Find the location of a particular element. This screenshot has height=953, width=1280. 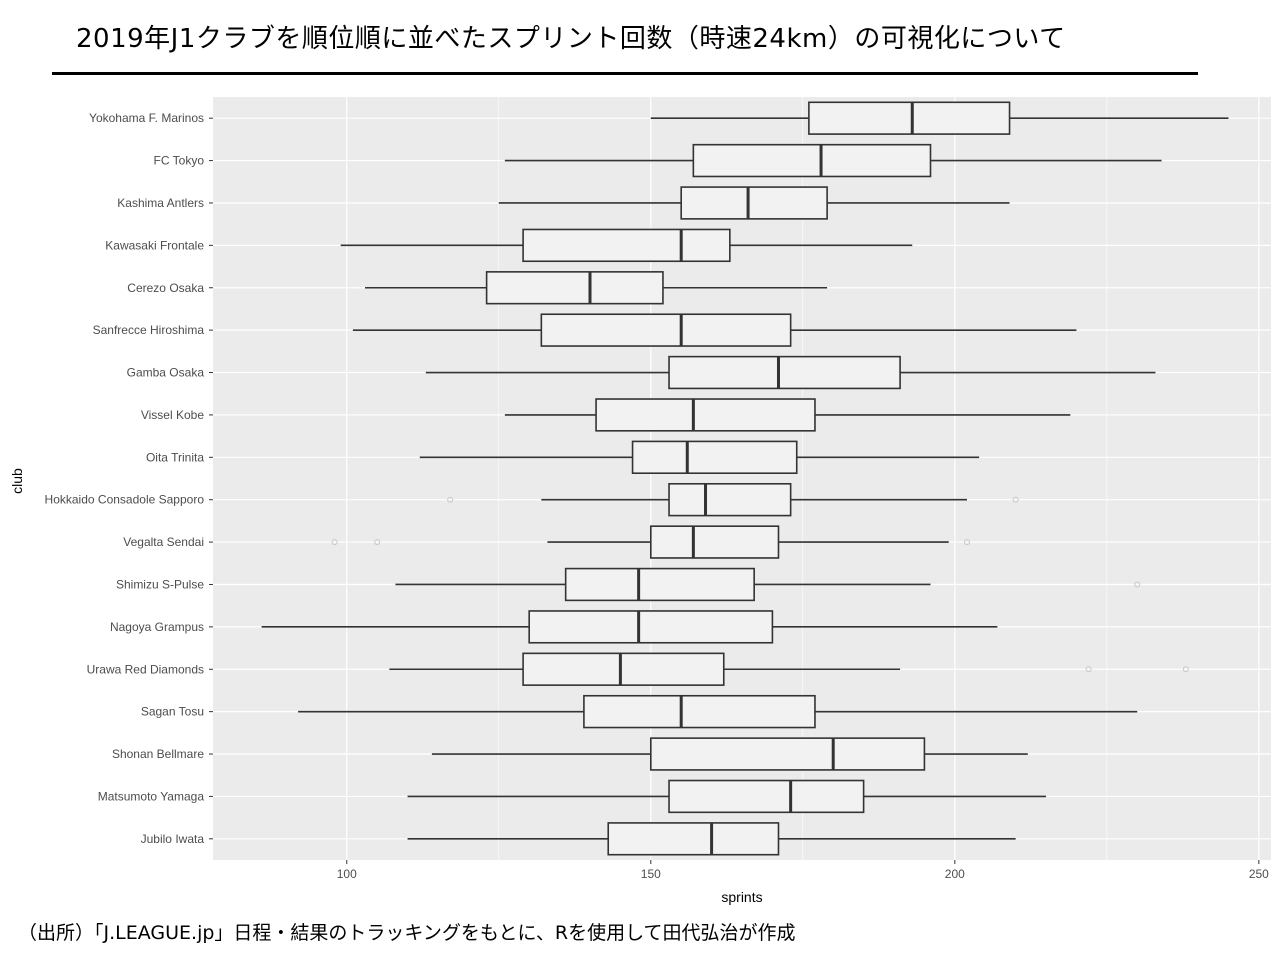

y-tick-label: Vissel Kobe is located at coordinates (172, 415).